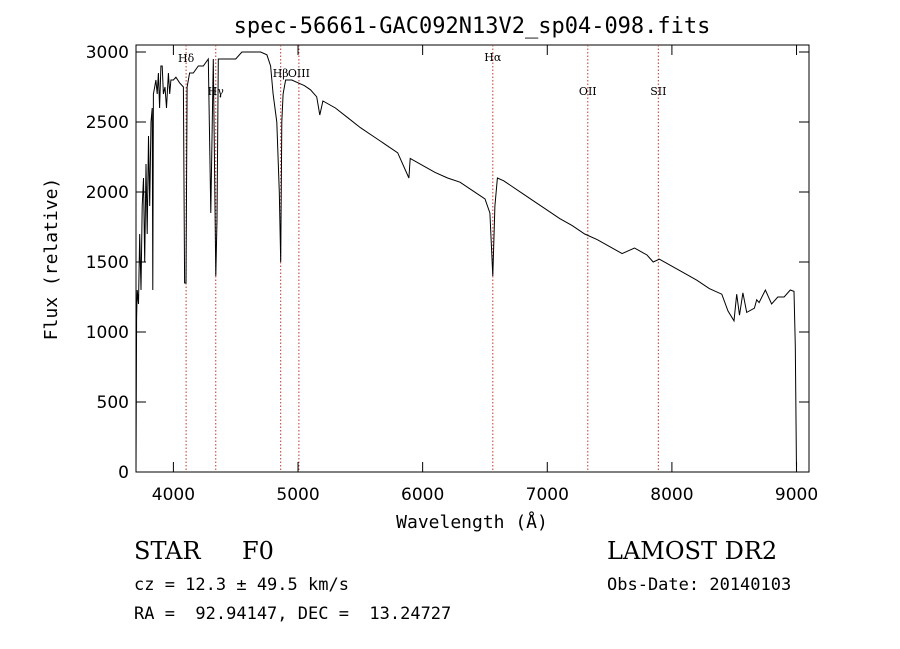  Describe the element at coordinates (107, 333) in the screenshot. I see `y-tick-label: 1000` at that location.